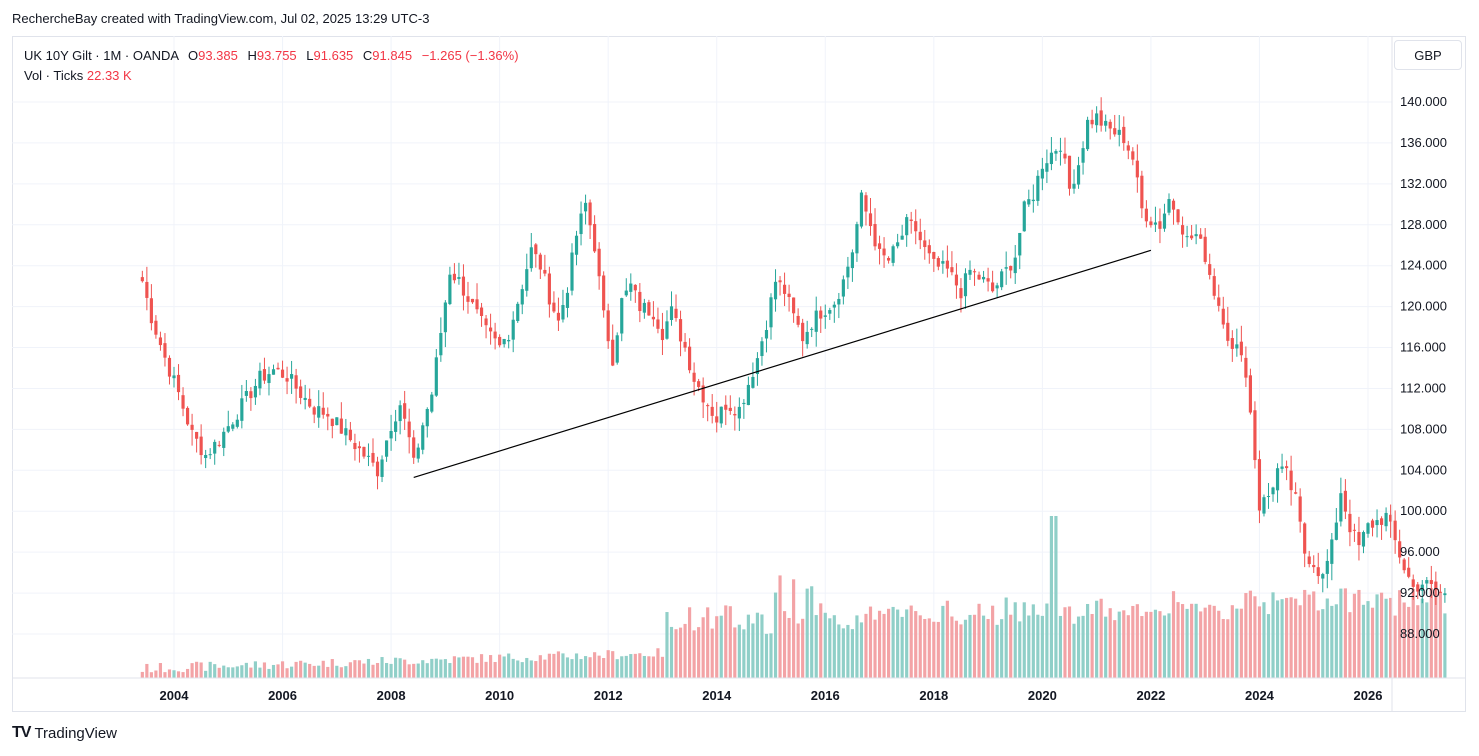 The width and height of the screenshot is (1479, 756). What do you see at coordinates (276, 55) in the screenshot?
I see `high-value: 93.755` at bounding box center [276, 55].